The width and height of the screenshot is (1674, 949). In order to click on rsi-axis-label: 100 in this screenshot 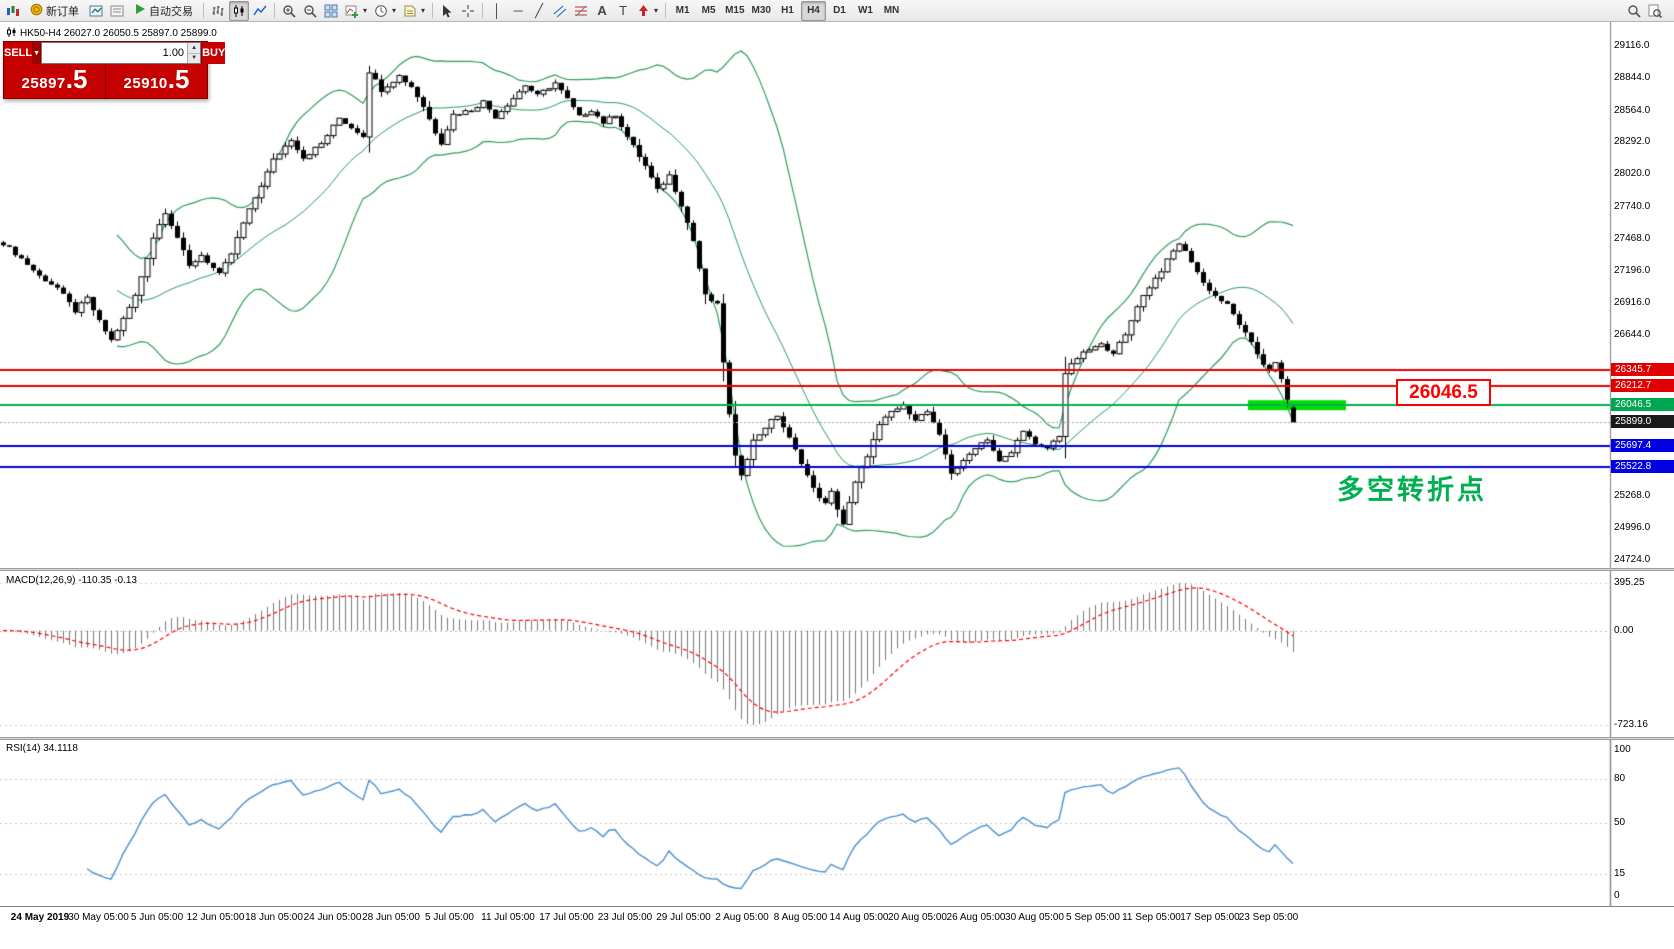, I will do `click(1622, 749)`.